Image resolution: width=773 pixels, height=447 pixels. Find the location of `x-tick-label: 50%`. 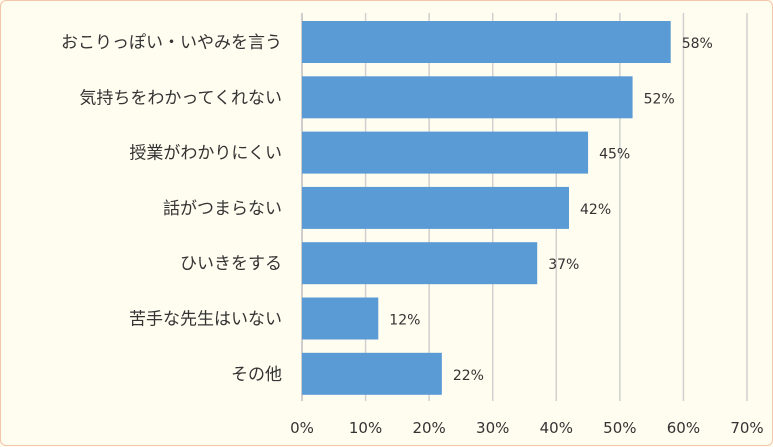

x-tick-label: 50% is located at coordinates (619, 428).